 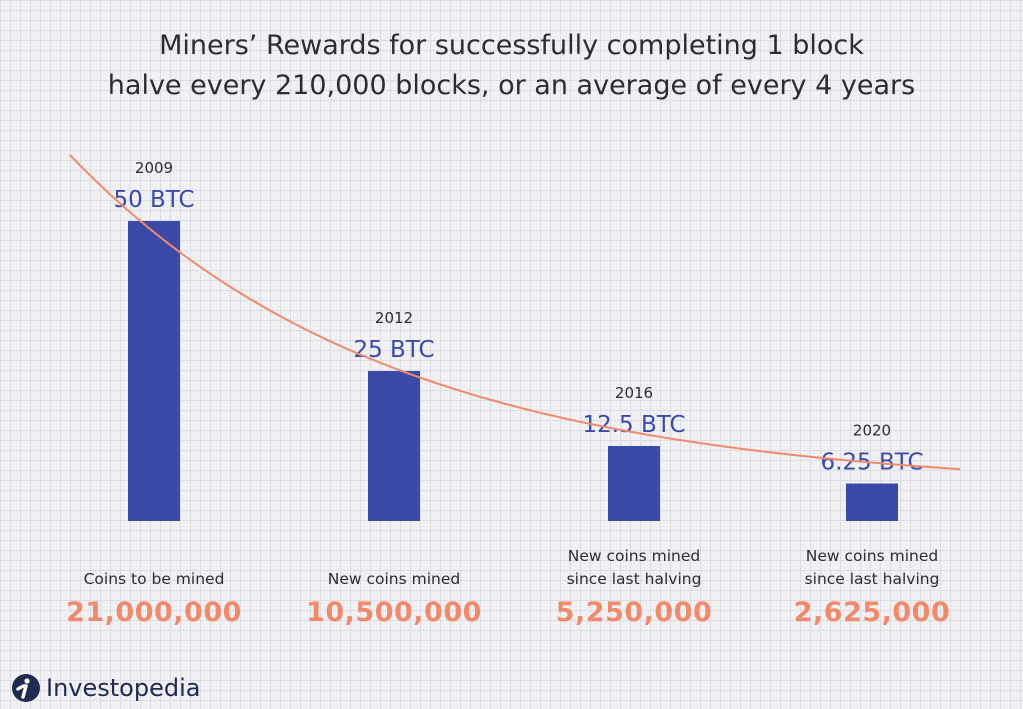 I want to click on caption-2020: New coins mined since last halving, so click(x=872, y=568).